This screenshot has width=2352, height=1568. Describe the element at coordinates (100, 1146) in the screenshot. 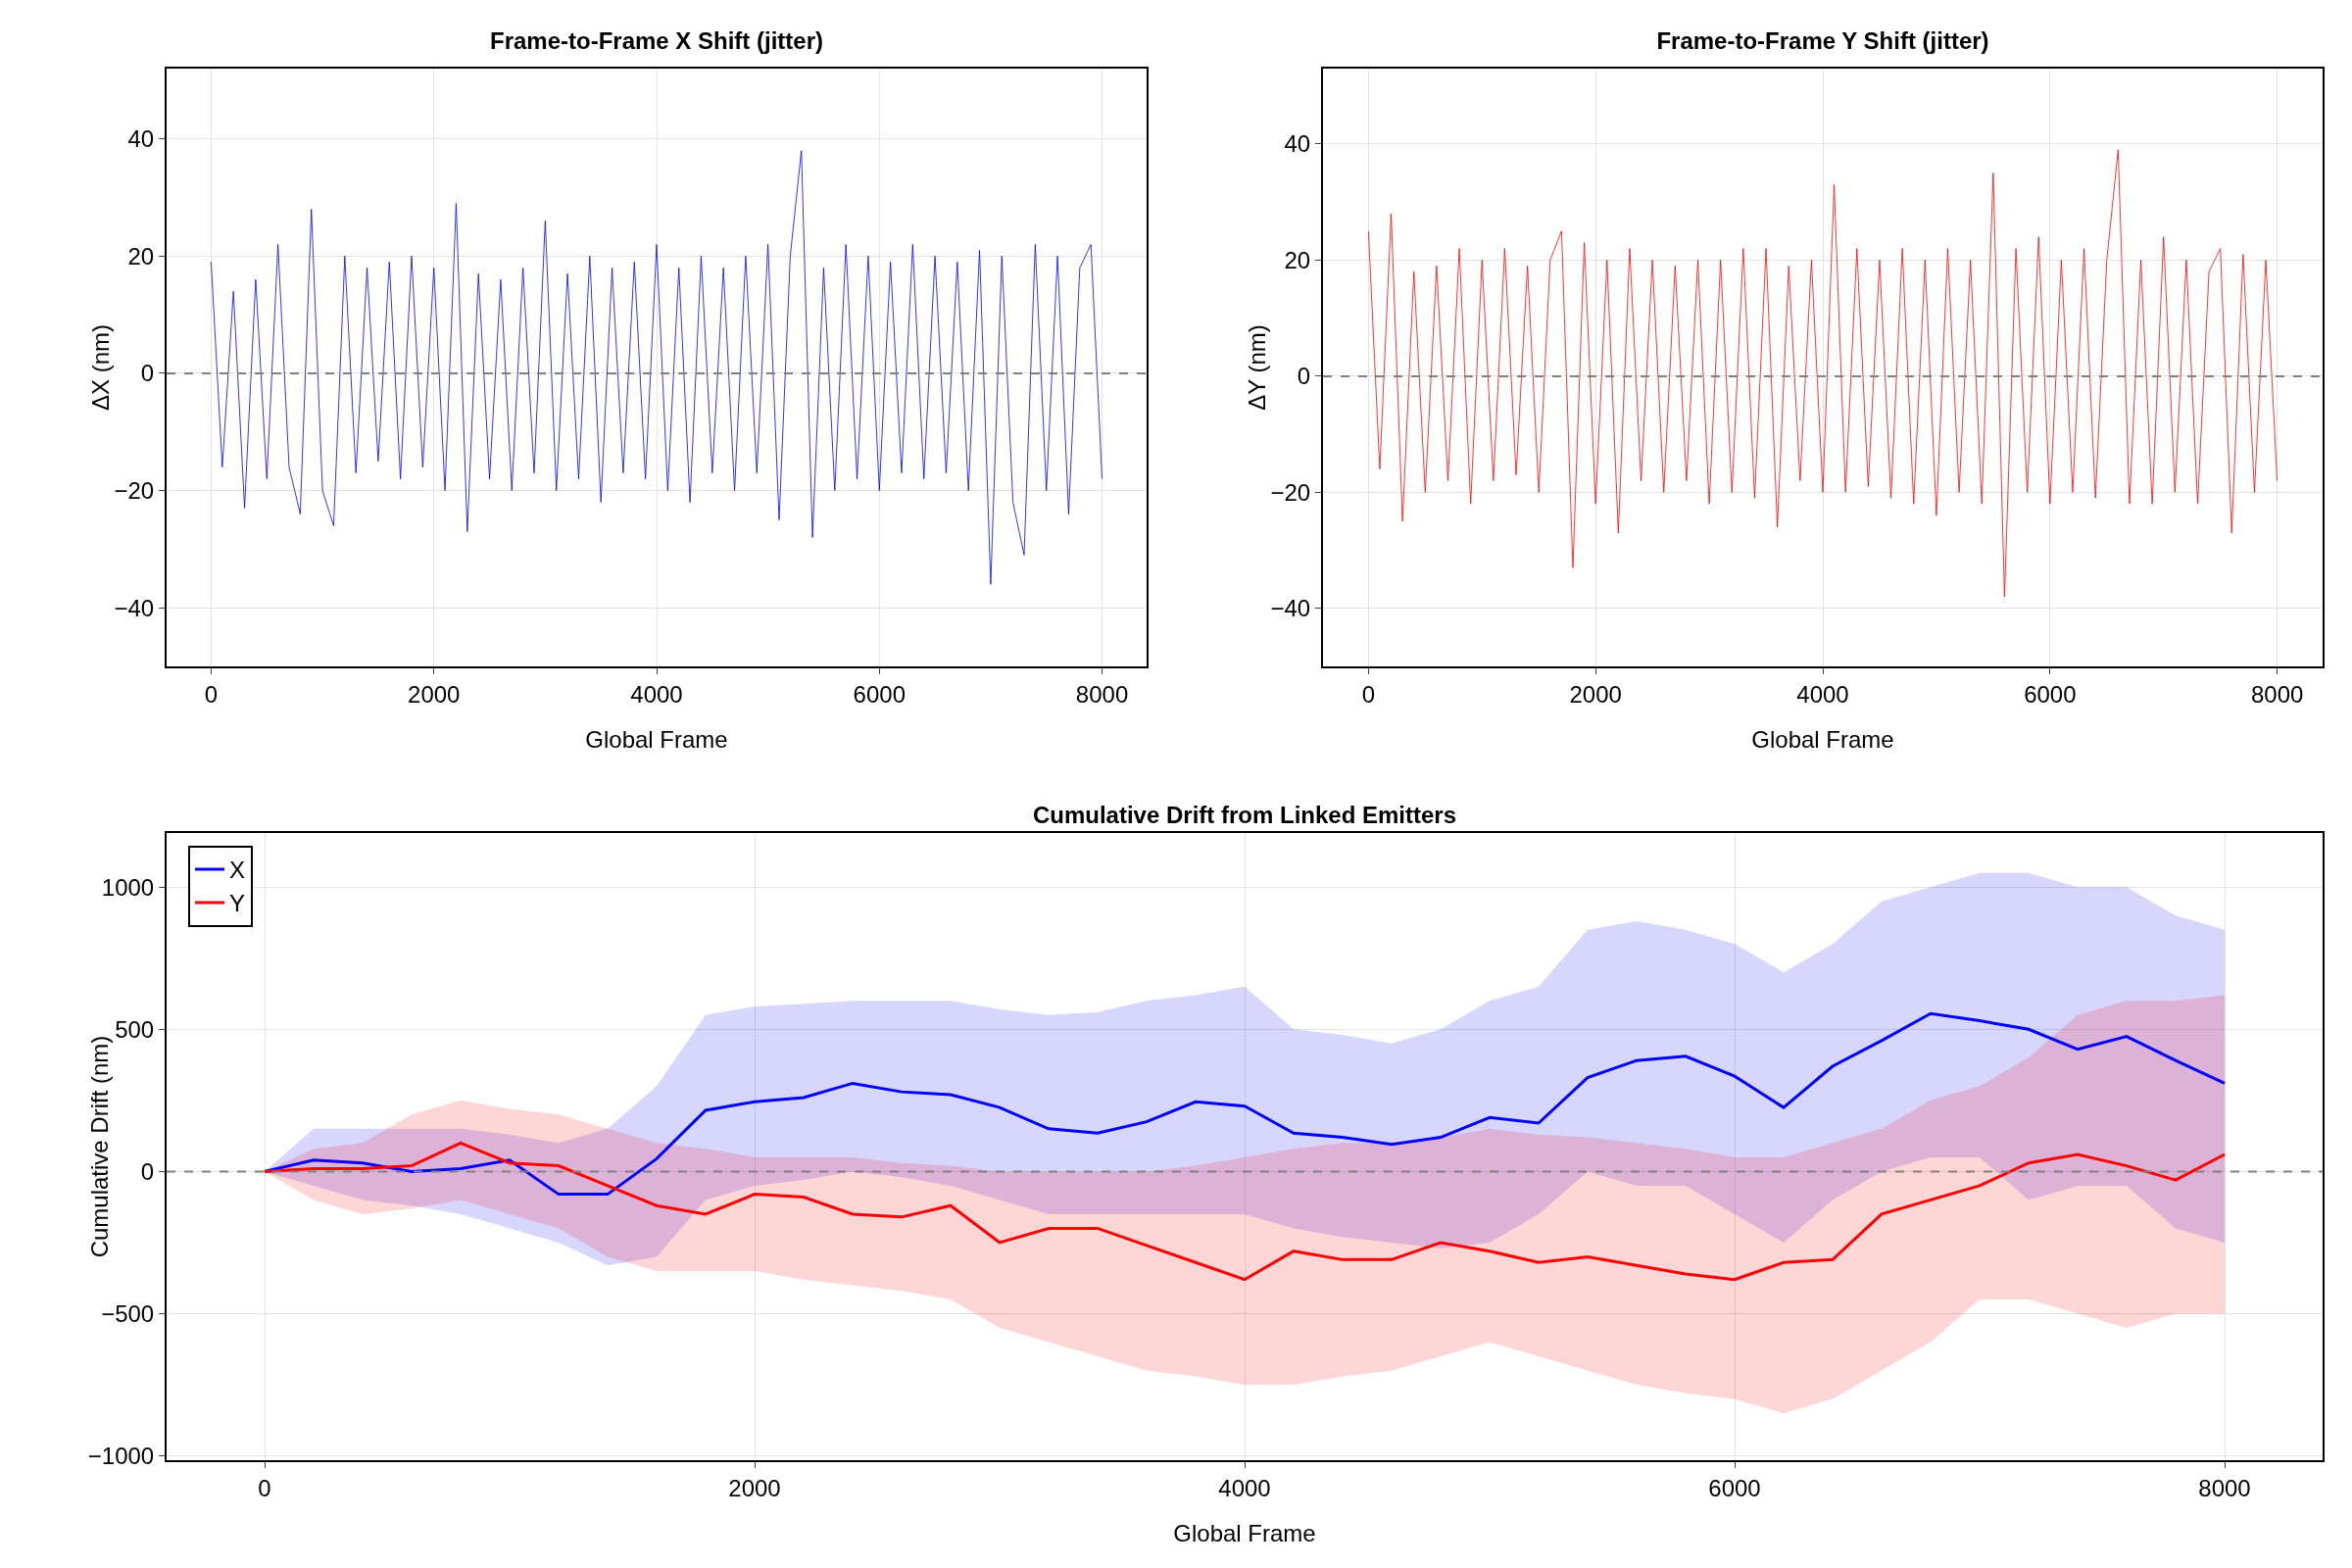

I see `y-axis-title: Cumulative Drift (nm)` at that location.